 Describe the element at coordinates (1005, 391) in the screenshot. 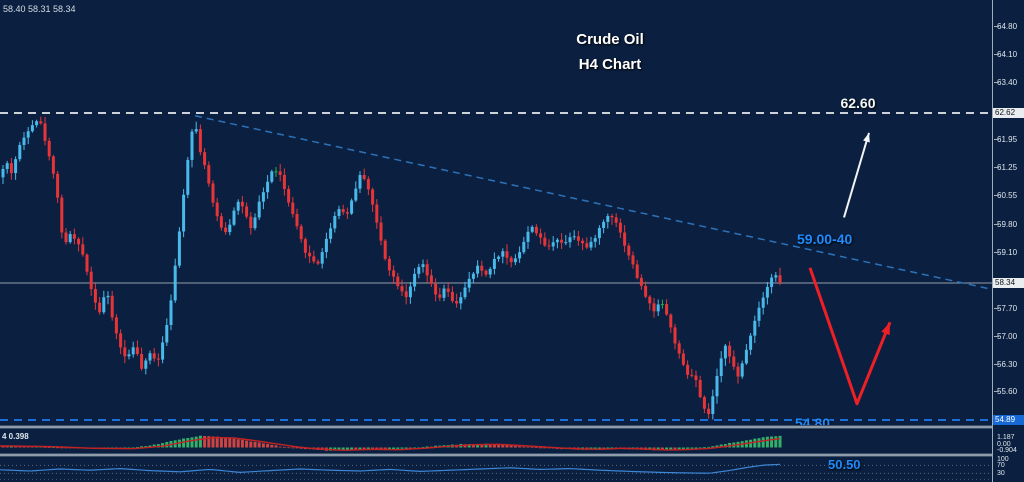

I see `axis-tick-label: 55.60` at that location.